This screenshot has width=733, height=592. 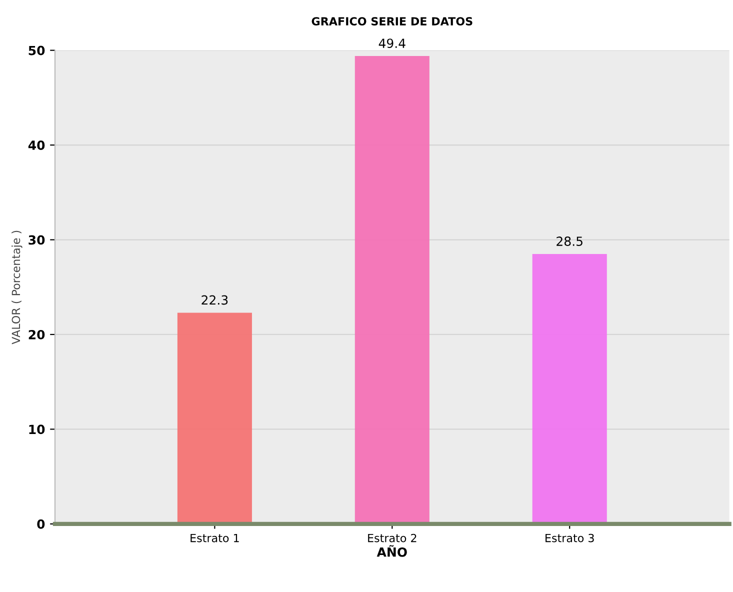 I want to click on y-tick-label: 50, so click(x=36, y=51).